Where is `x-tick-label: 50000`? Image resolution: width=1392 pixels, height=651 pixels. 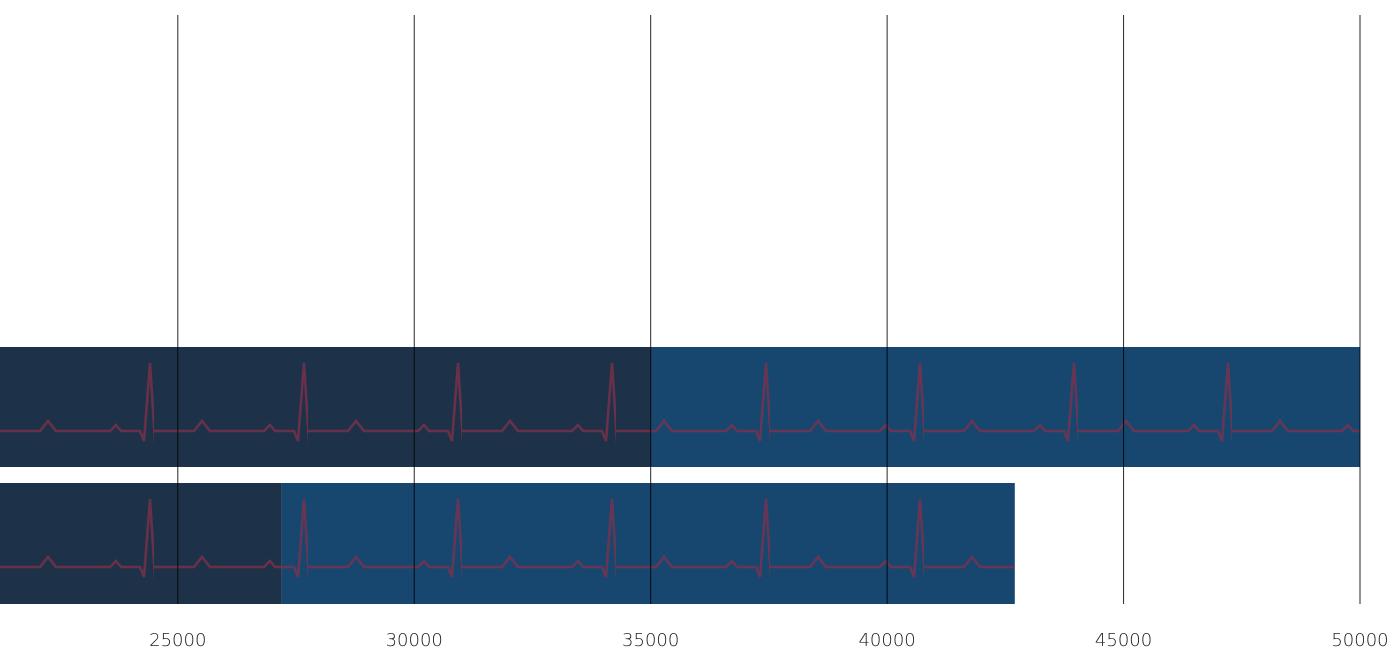
x-tick-label: 50000 is located at coordinates (1359, 640).